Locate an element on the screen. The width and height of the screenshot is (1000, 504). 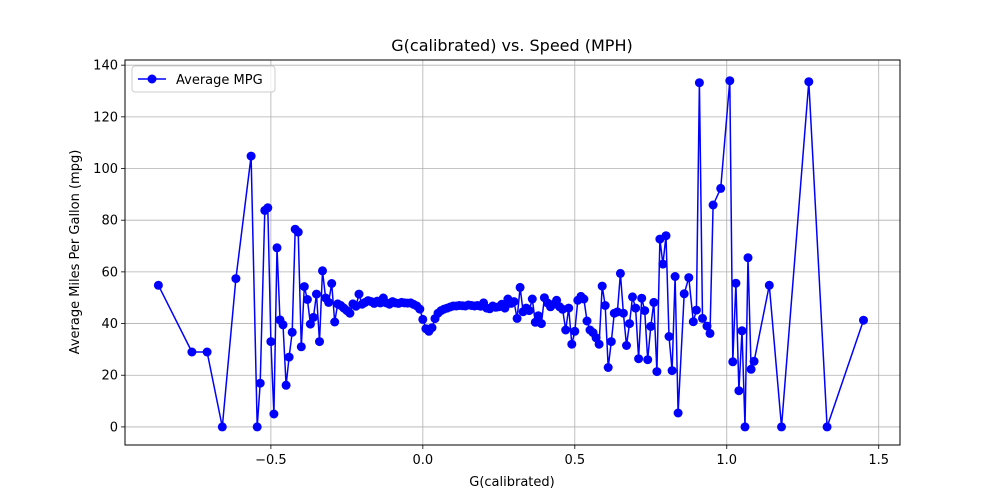
y-tick-label: 120 is located at coordinates (105, 117).